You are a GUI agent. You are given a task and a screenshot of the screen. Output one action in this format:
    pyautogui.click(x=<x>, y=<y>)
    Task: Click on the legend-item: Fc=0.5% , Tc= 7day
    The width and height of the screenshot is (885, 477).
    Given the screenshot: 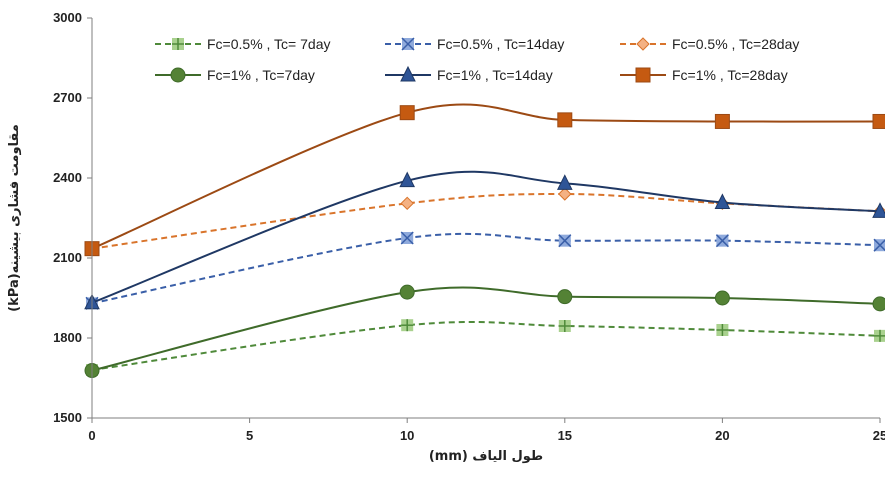 What is the action you would take?
    pyautogui.click(x=242, y=44)
    